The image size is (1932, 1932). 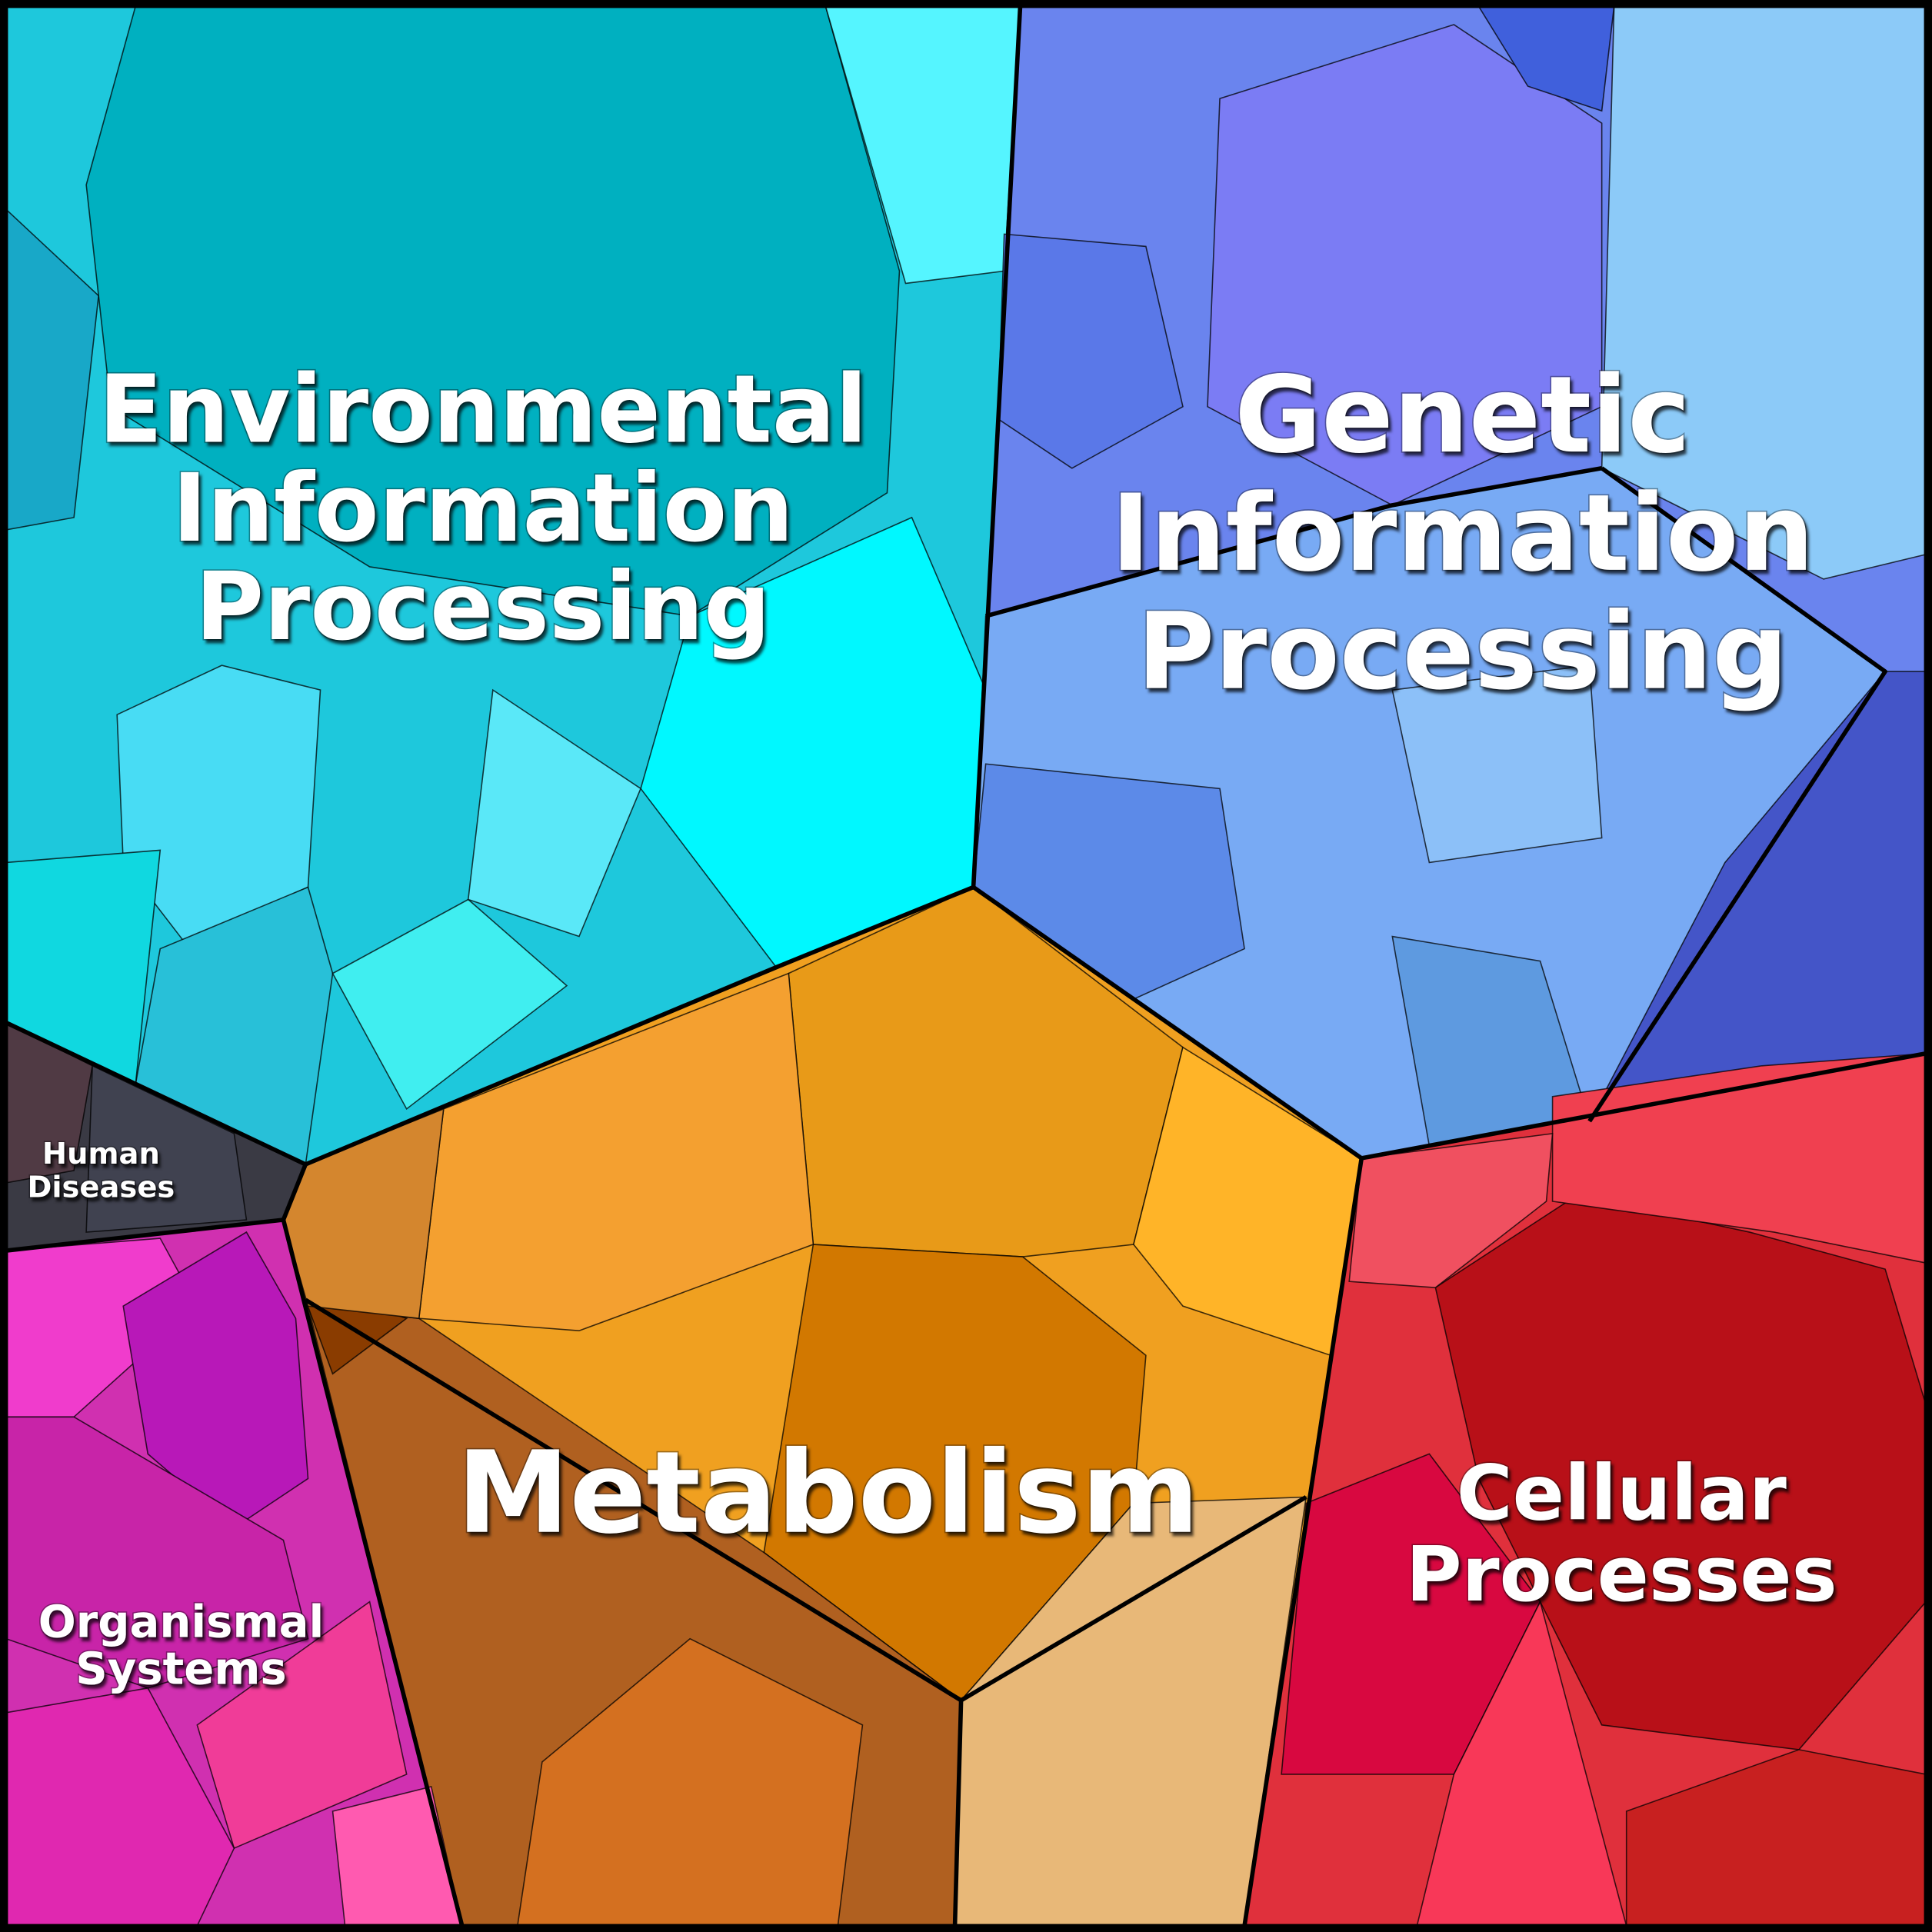 What do you see at coordinates (101, 1187) in the screenshot?
I see `human-diseases-label: Diseases` at bounding box center [101, 1187].